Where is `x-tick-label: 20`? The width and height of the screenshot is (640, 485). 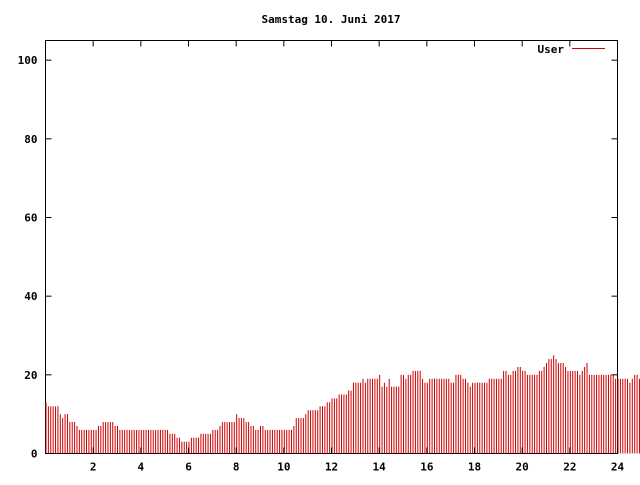 x-tick-label: 20 is located at coordinates (522, 467).